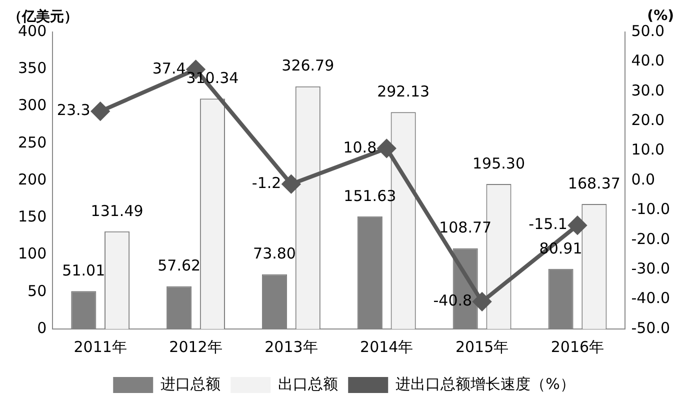 The image size is (688, 411). What do you see at coordinates (465, 227) in the screenshot?
I see `data-label: 108.77` at bounding box center [465, 227].